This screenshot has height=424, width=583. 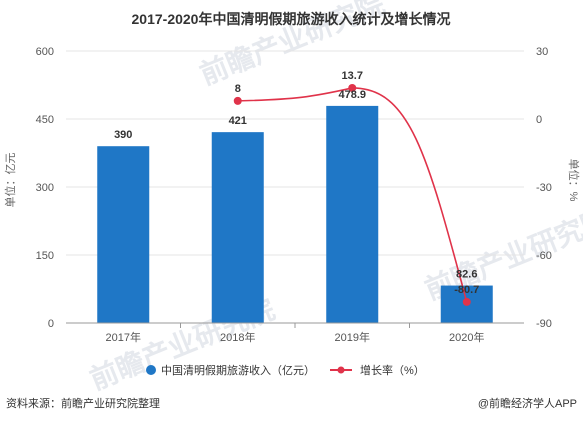 What do you see at coordinates (574, 180) in the screenshot?
I see `right-axis-title: 单位：%` at bounding box center [574, 180].